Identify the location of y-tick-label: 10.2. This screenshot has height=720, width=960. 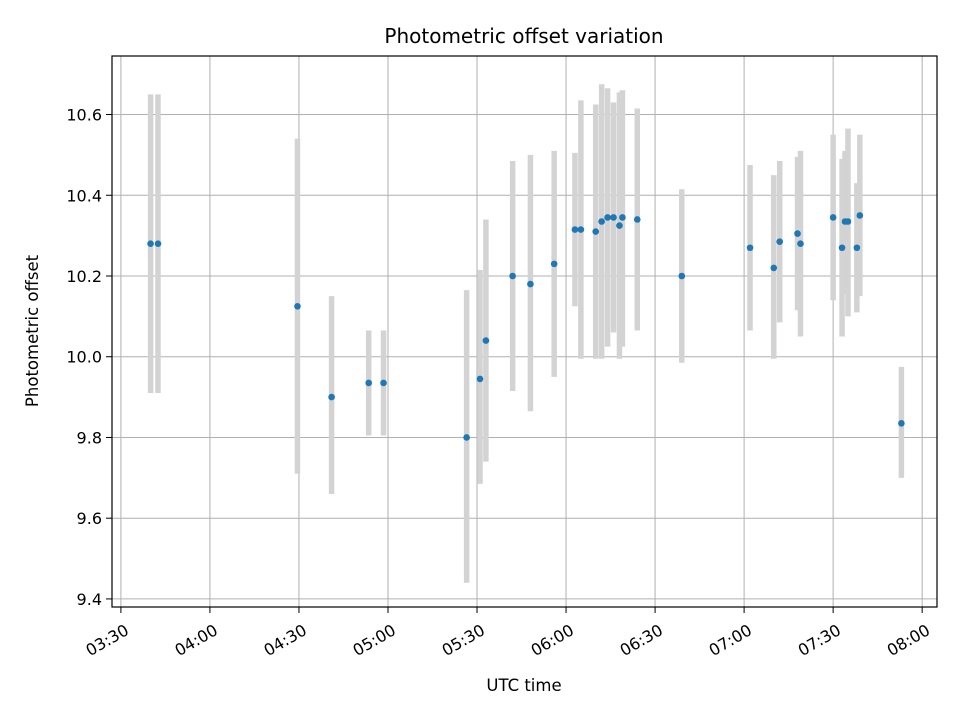
(84, 276).